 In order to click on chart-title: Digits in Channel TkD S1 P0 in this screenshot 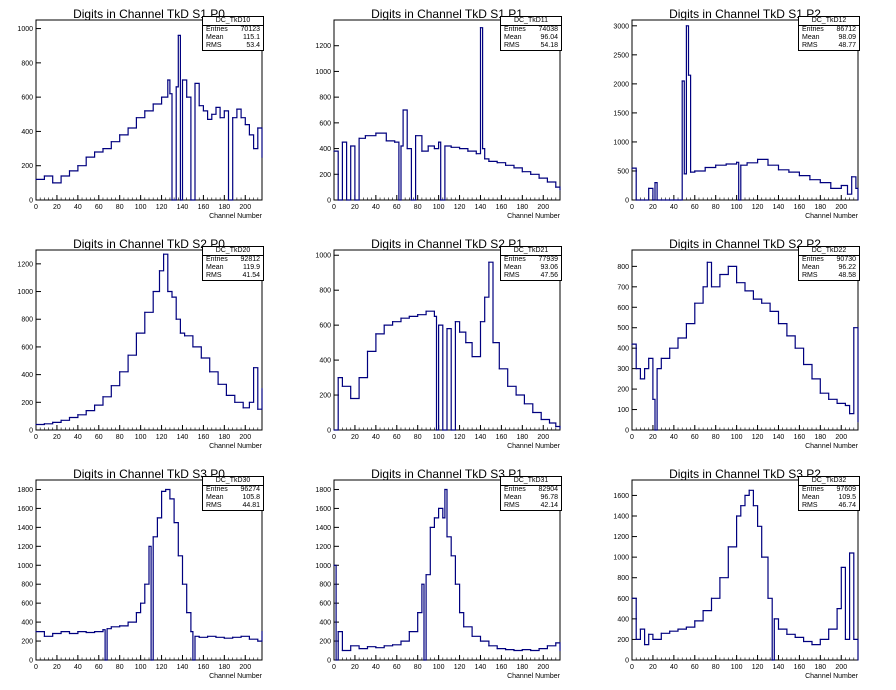, I will do `click(149, 14)`.